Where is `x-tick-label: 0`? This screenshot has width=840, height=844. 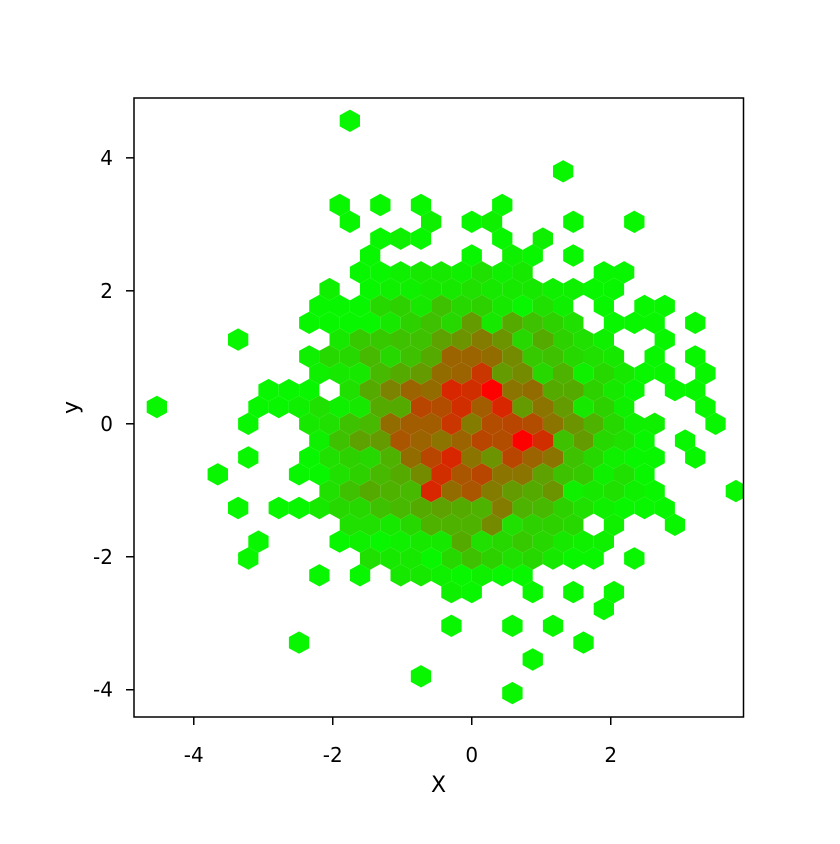 x-tick-label: 0 is located at coordinates (471, 755).